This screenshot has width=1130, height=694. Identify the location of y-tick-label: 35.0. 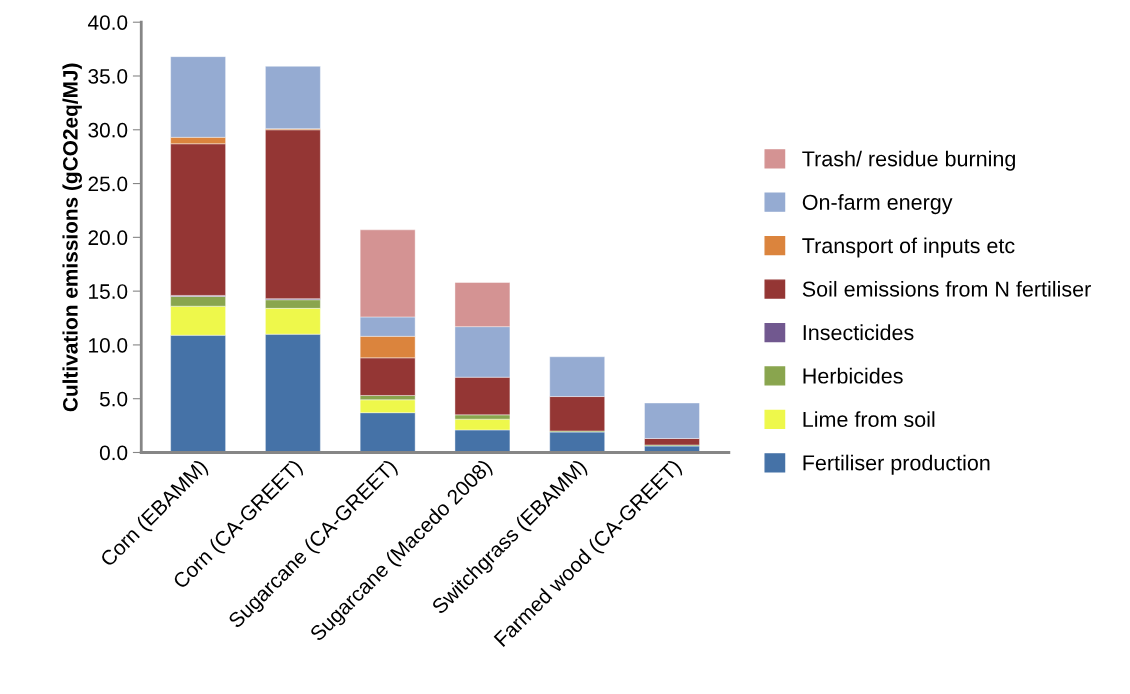
(108, 76).